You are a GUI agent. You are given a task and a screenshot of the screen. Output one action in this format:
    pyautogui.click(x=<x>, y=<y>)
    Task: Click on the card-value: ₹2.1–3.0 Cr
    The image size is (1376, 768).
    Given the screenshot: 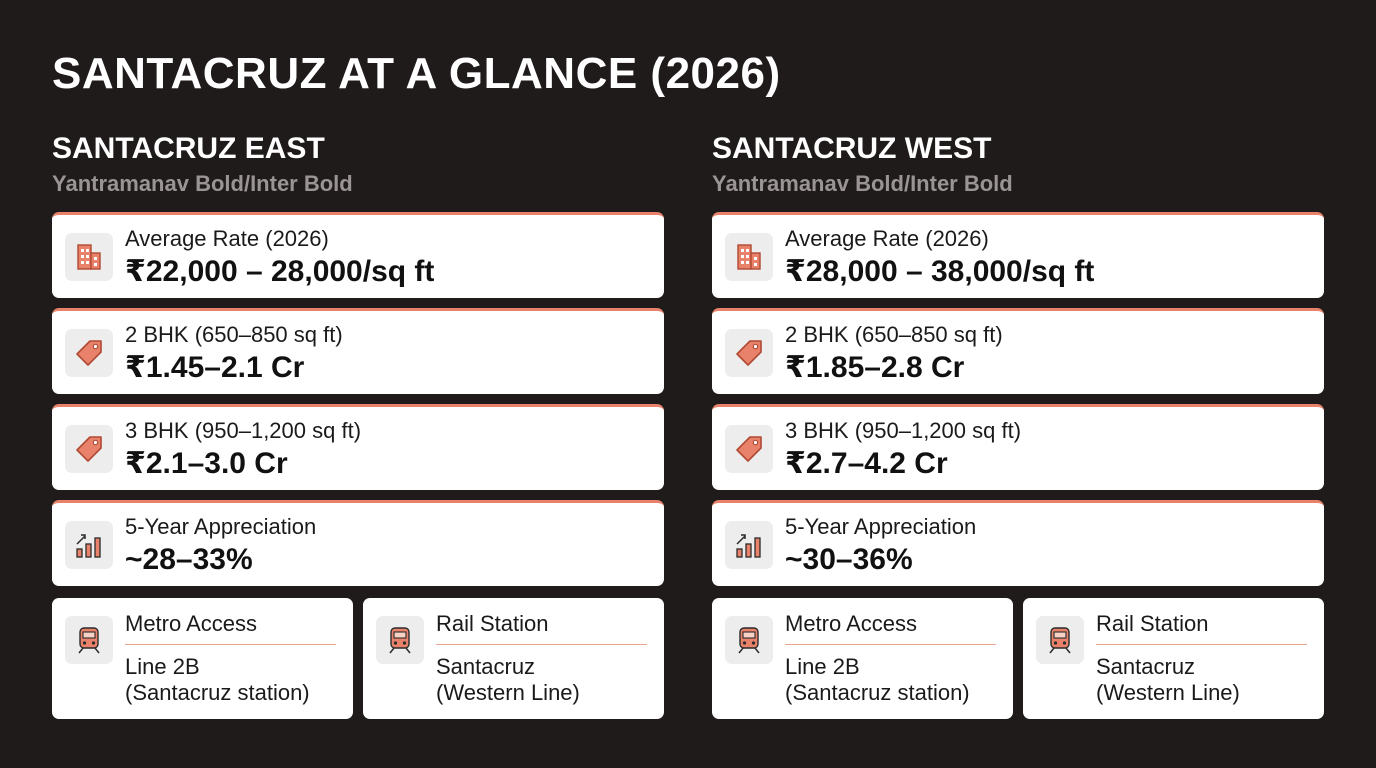 What is the action you would take?
    pyautogui.click(x=206, y=463)
    